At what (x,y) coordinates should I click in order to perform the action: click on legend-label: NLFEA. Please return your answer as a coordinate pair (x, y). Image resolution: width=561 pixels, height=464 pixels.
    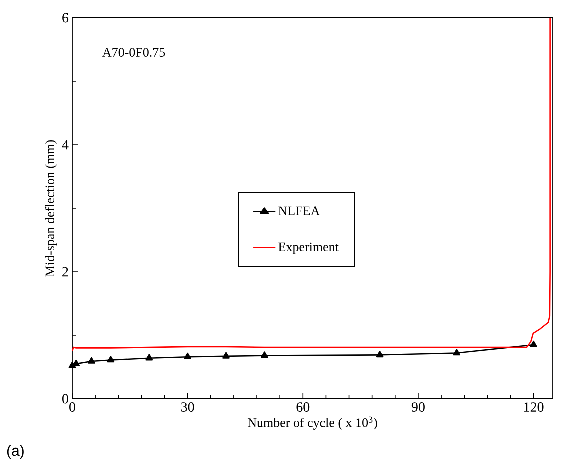
    Looking at the image, I should click on (299, 211).